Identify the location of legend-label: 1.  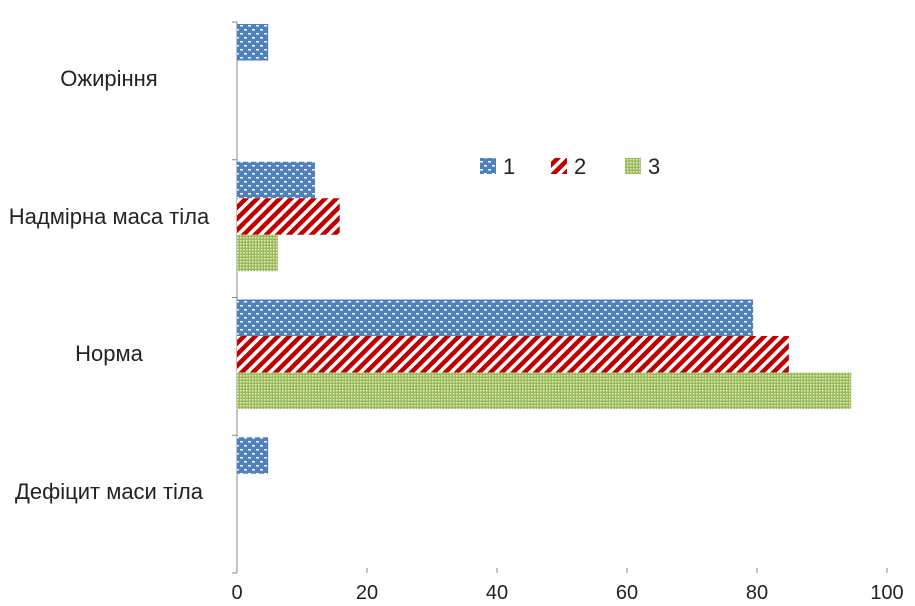
(509, 166).